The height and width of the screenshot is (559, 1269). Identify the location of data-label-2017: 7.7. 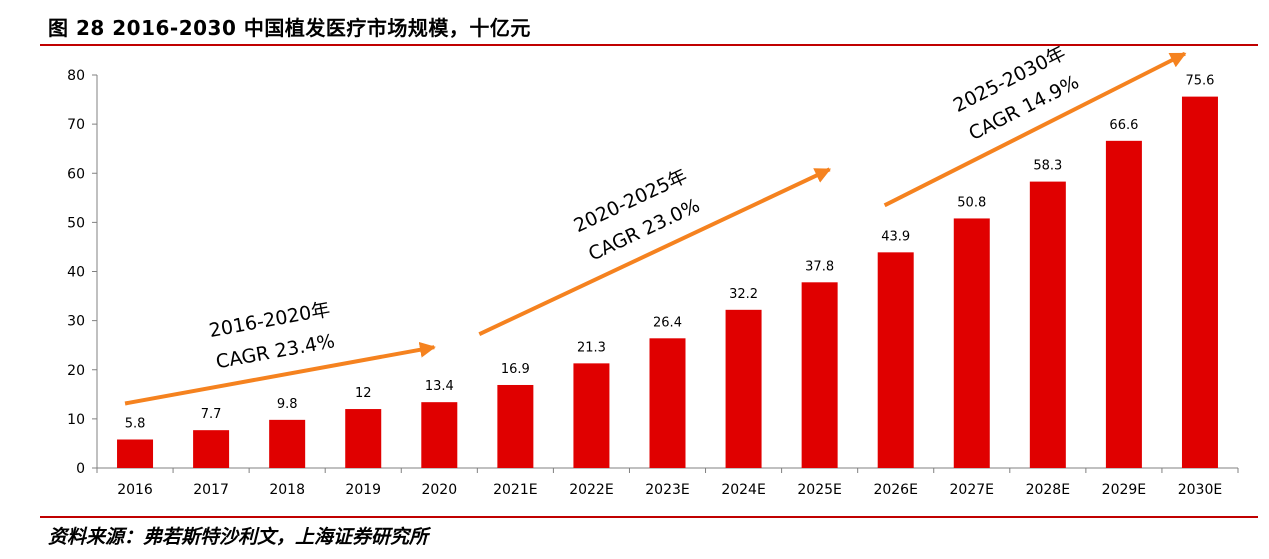
(211, 414).